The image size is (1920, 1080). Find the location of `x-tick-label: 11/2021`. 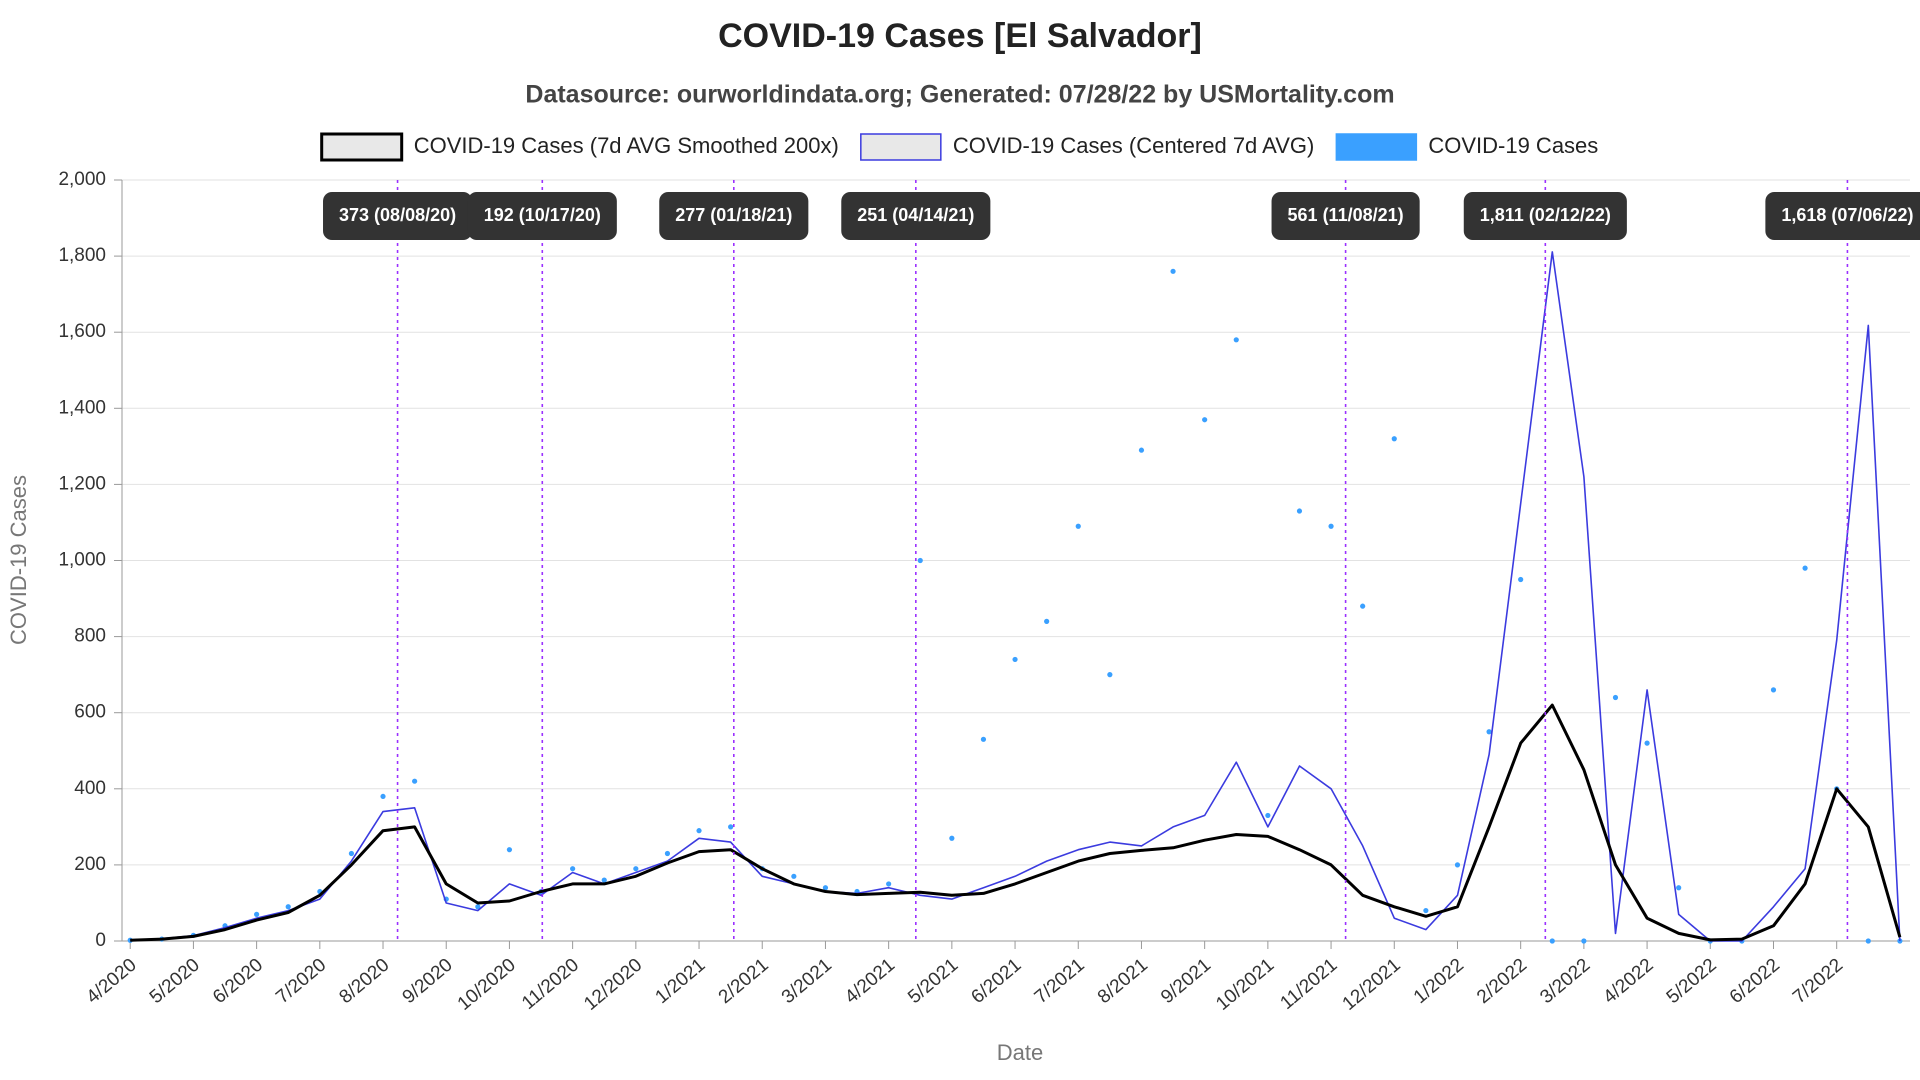

x-tick-label: 11/2021 is located at coordinates (1308, 984).